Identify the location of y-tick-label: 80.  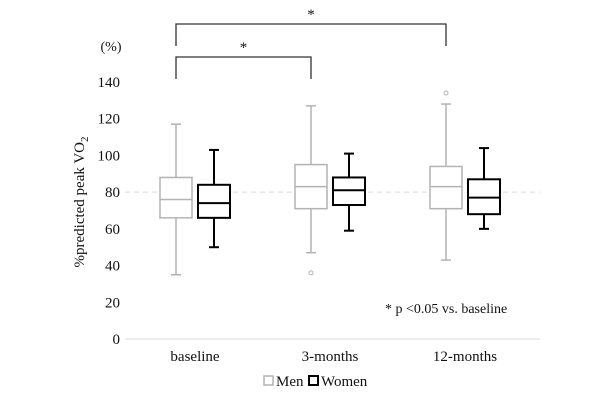
(112, 193).